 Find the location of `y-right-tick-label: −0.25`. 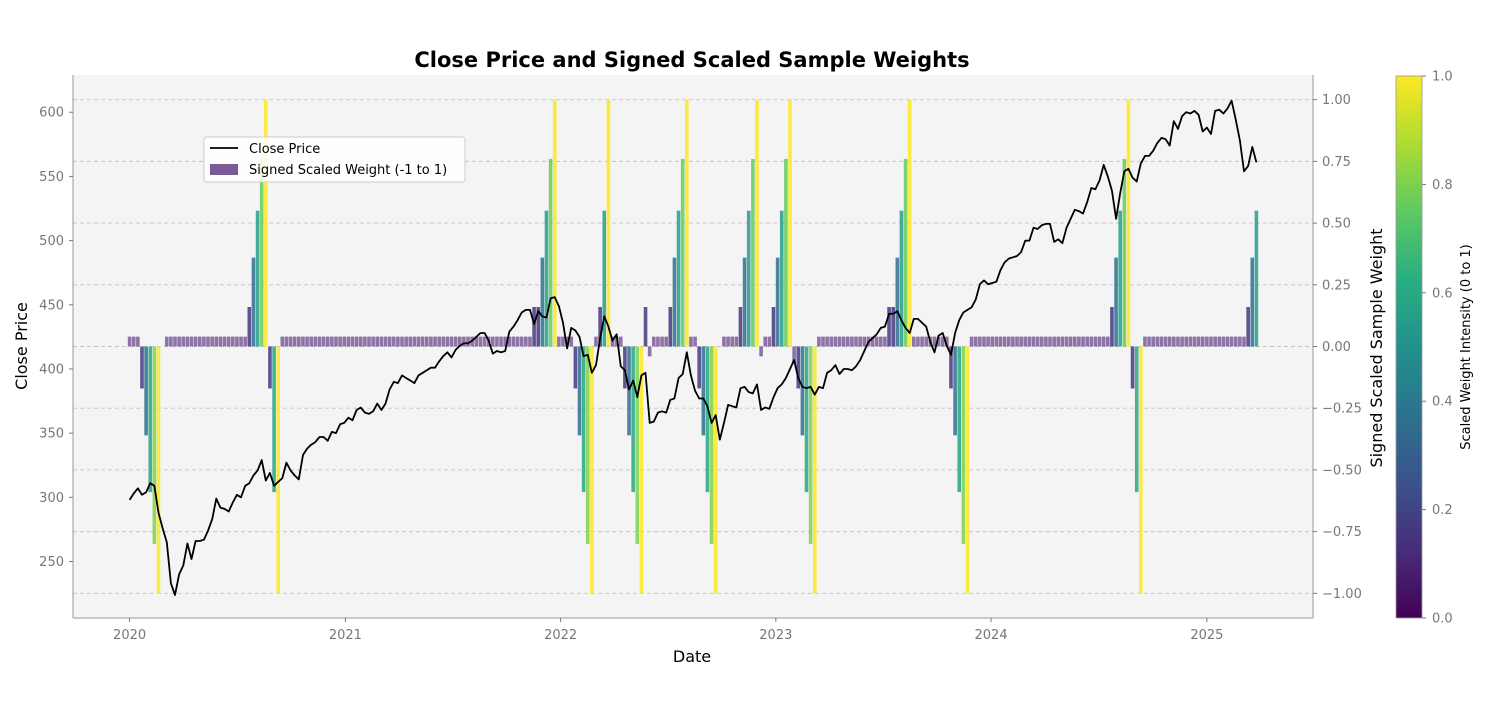

y-right-tick-label: −0.25 is located at coordinates (1342, 409).